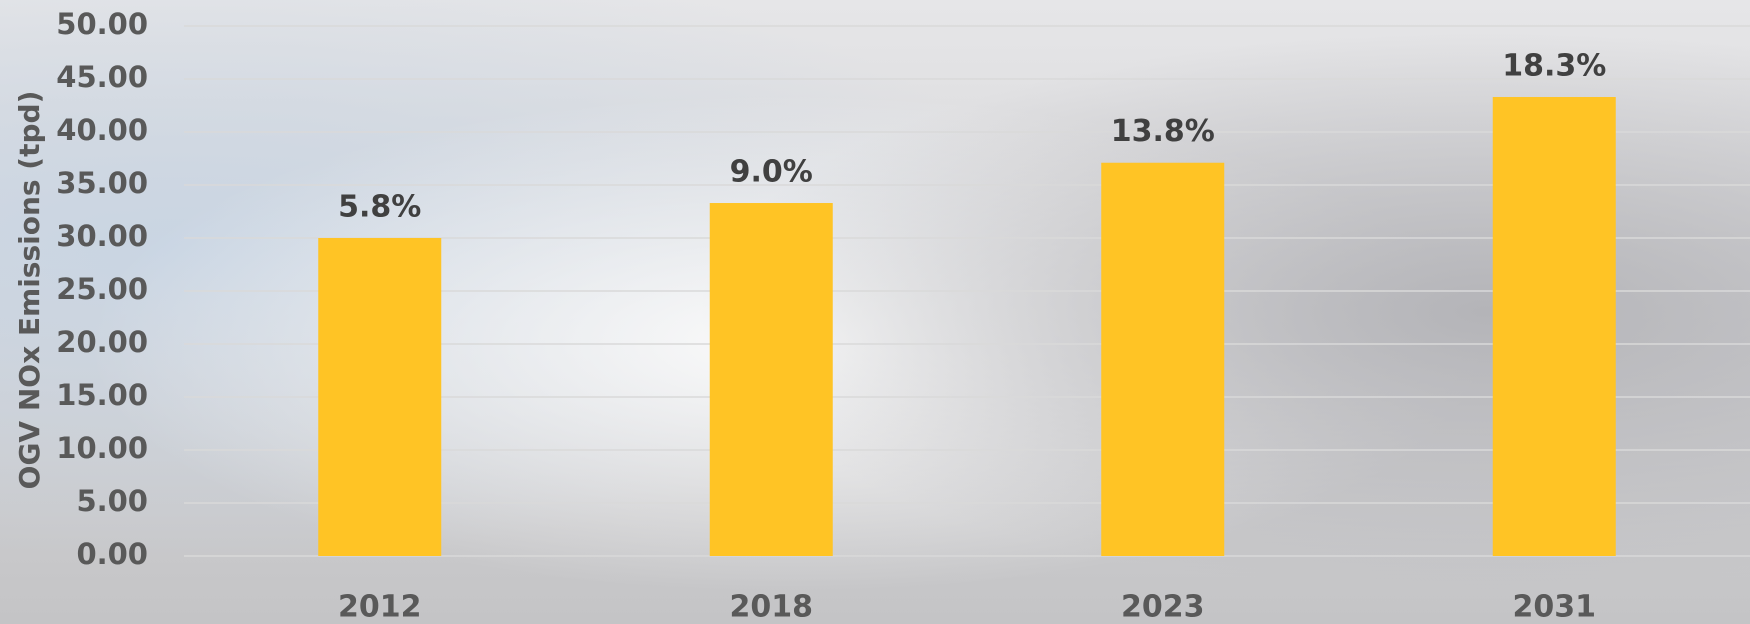  I want to click on y-tick-label: 20.00, so click(102, 342).